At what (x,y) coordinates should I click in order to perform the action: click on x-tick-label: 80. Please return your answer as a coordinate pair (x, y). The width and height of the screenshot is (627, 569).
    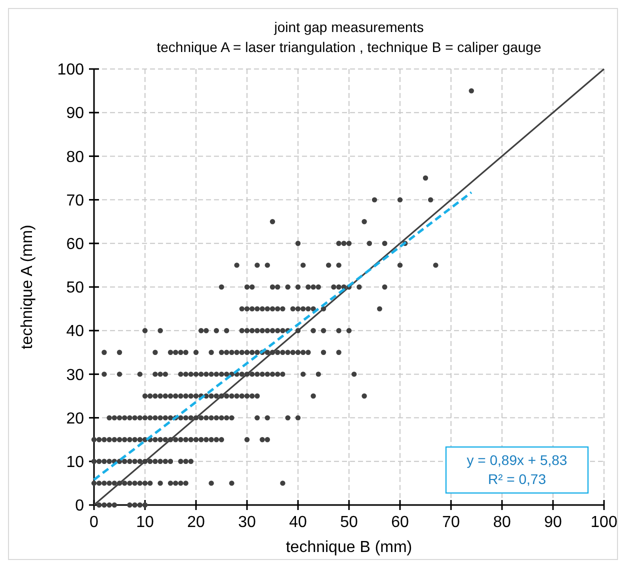
    Looking at the image, I should click on (502, 522).